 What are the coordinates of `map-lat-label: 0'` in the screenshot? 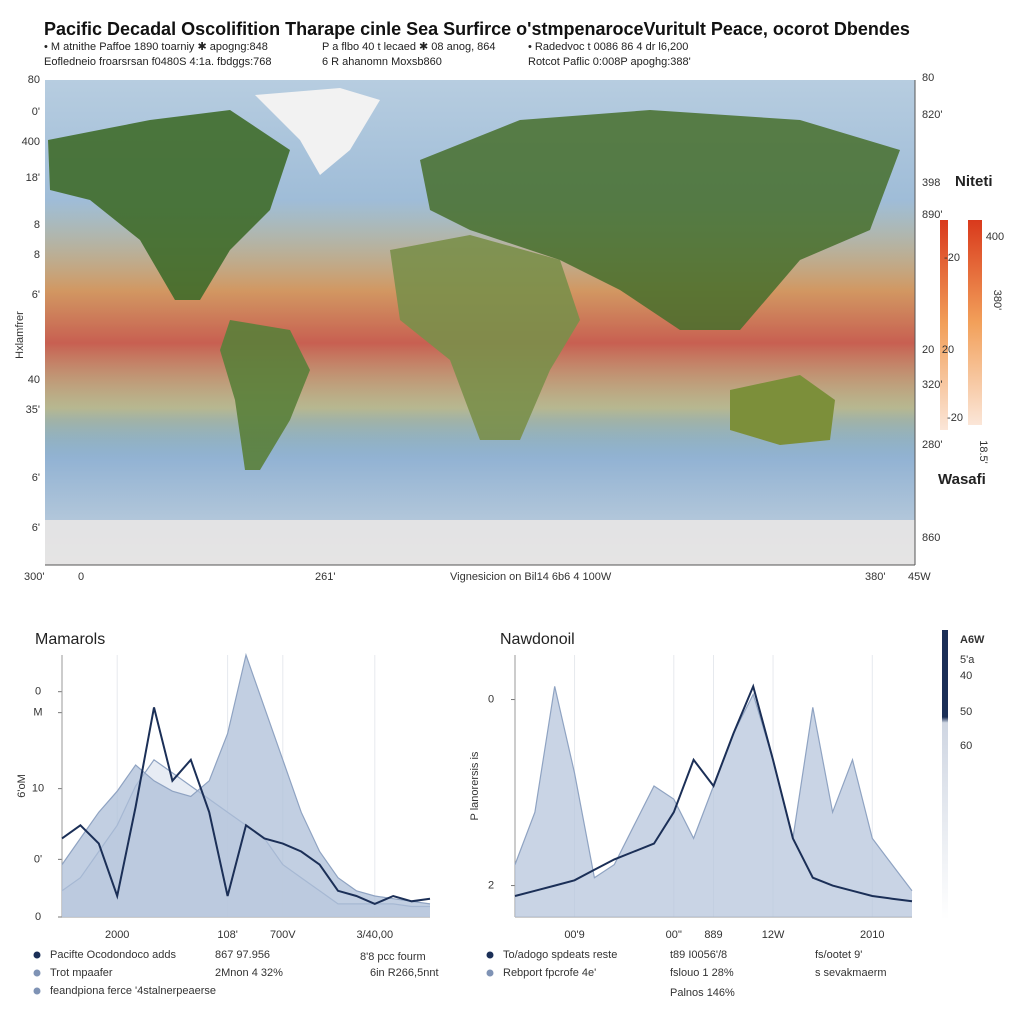 It's located at (36, 112).